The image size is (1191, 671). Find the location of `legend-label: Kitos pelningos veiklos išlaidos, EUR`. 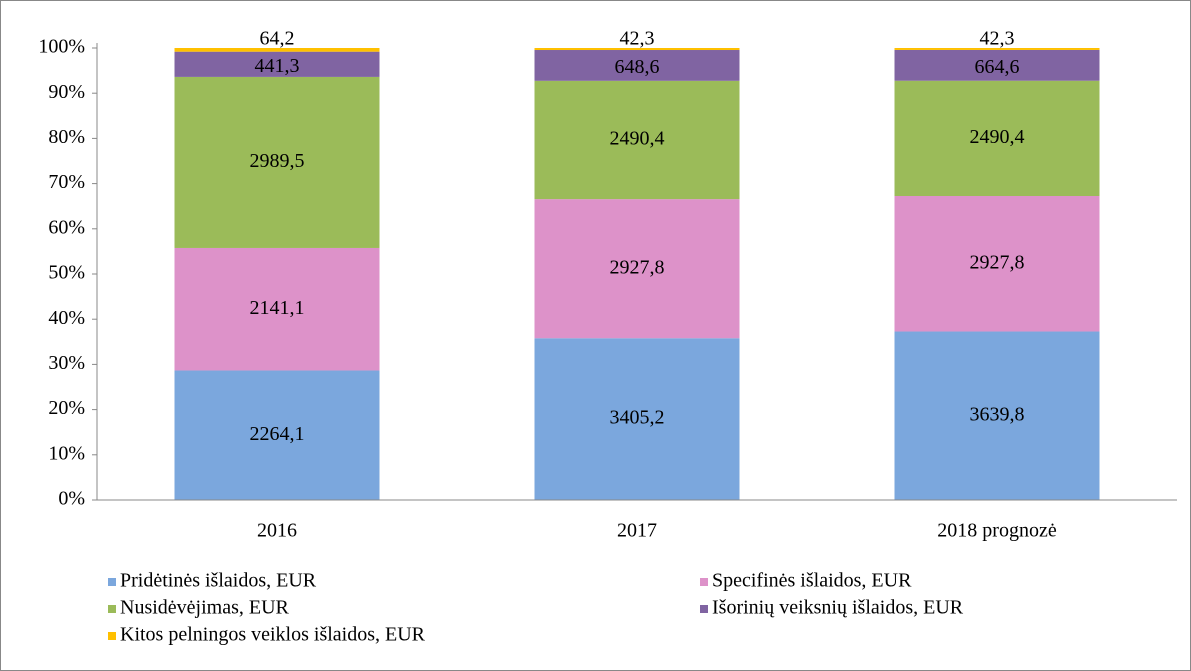

legend-label: Kitos pelningos veiklos išlaidos, EUR is located at coordinates (273, 635).